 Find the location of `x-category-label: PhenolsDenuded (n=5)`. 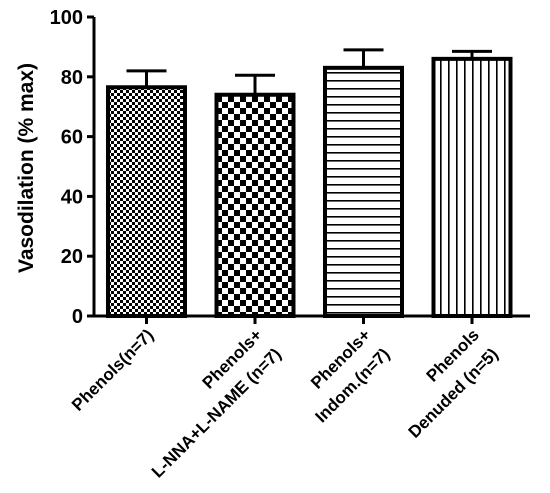

x-category-label: PhenolsDenuded (n=5) is located at coordinates (444, 383).